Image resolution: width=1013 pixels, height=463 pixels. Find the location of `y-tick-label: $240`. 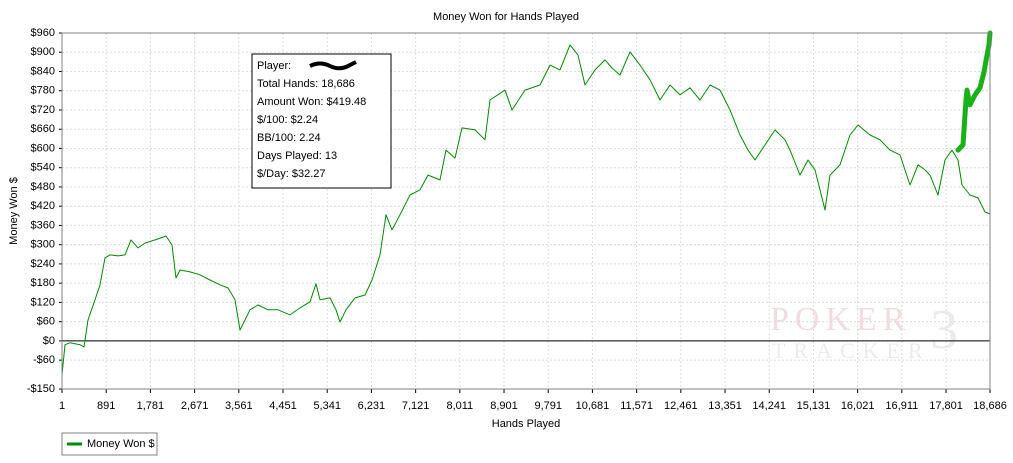

y-tick-label: $240 is located at coordinates (43, 264).